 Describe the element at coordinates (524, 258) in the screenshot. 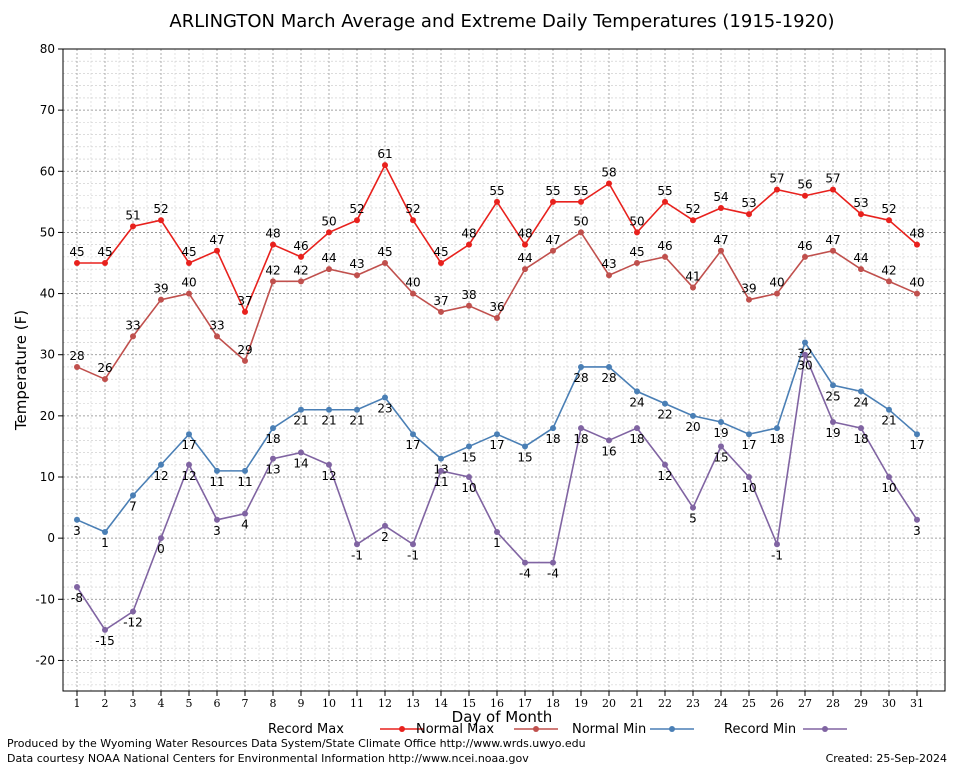

I see `normal-max-data-label: 44` at that location.